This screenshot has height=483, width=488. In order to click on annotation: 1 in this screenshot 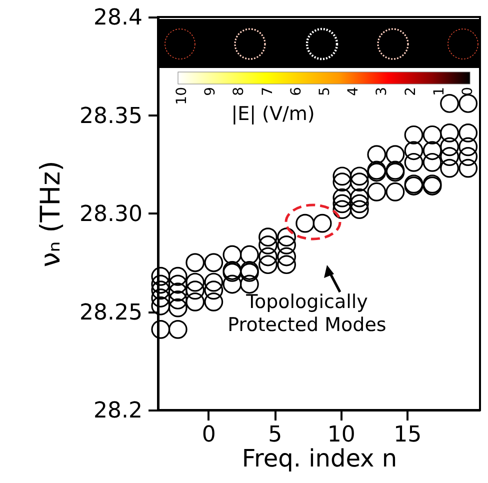, I will do `click(439, 91)`.